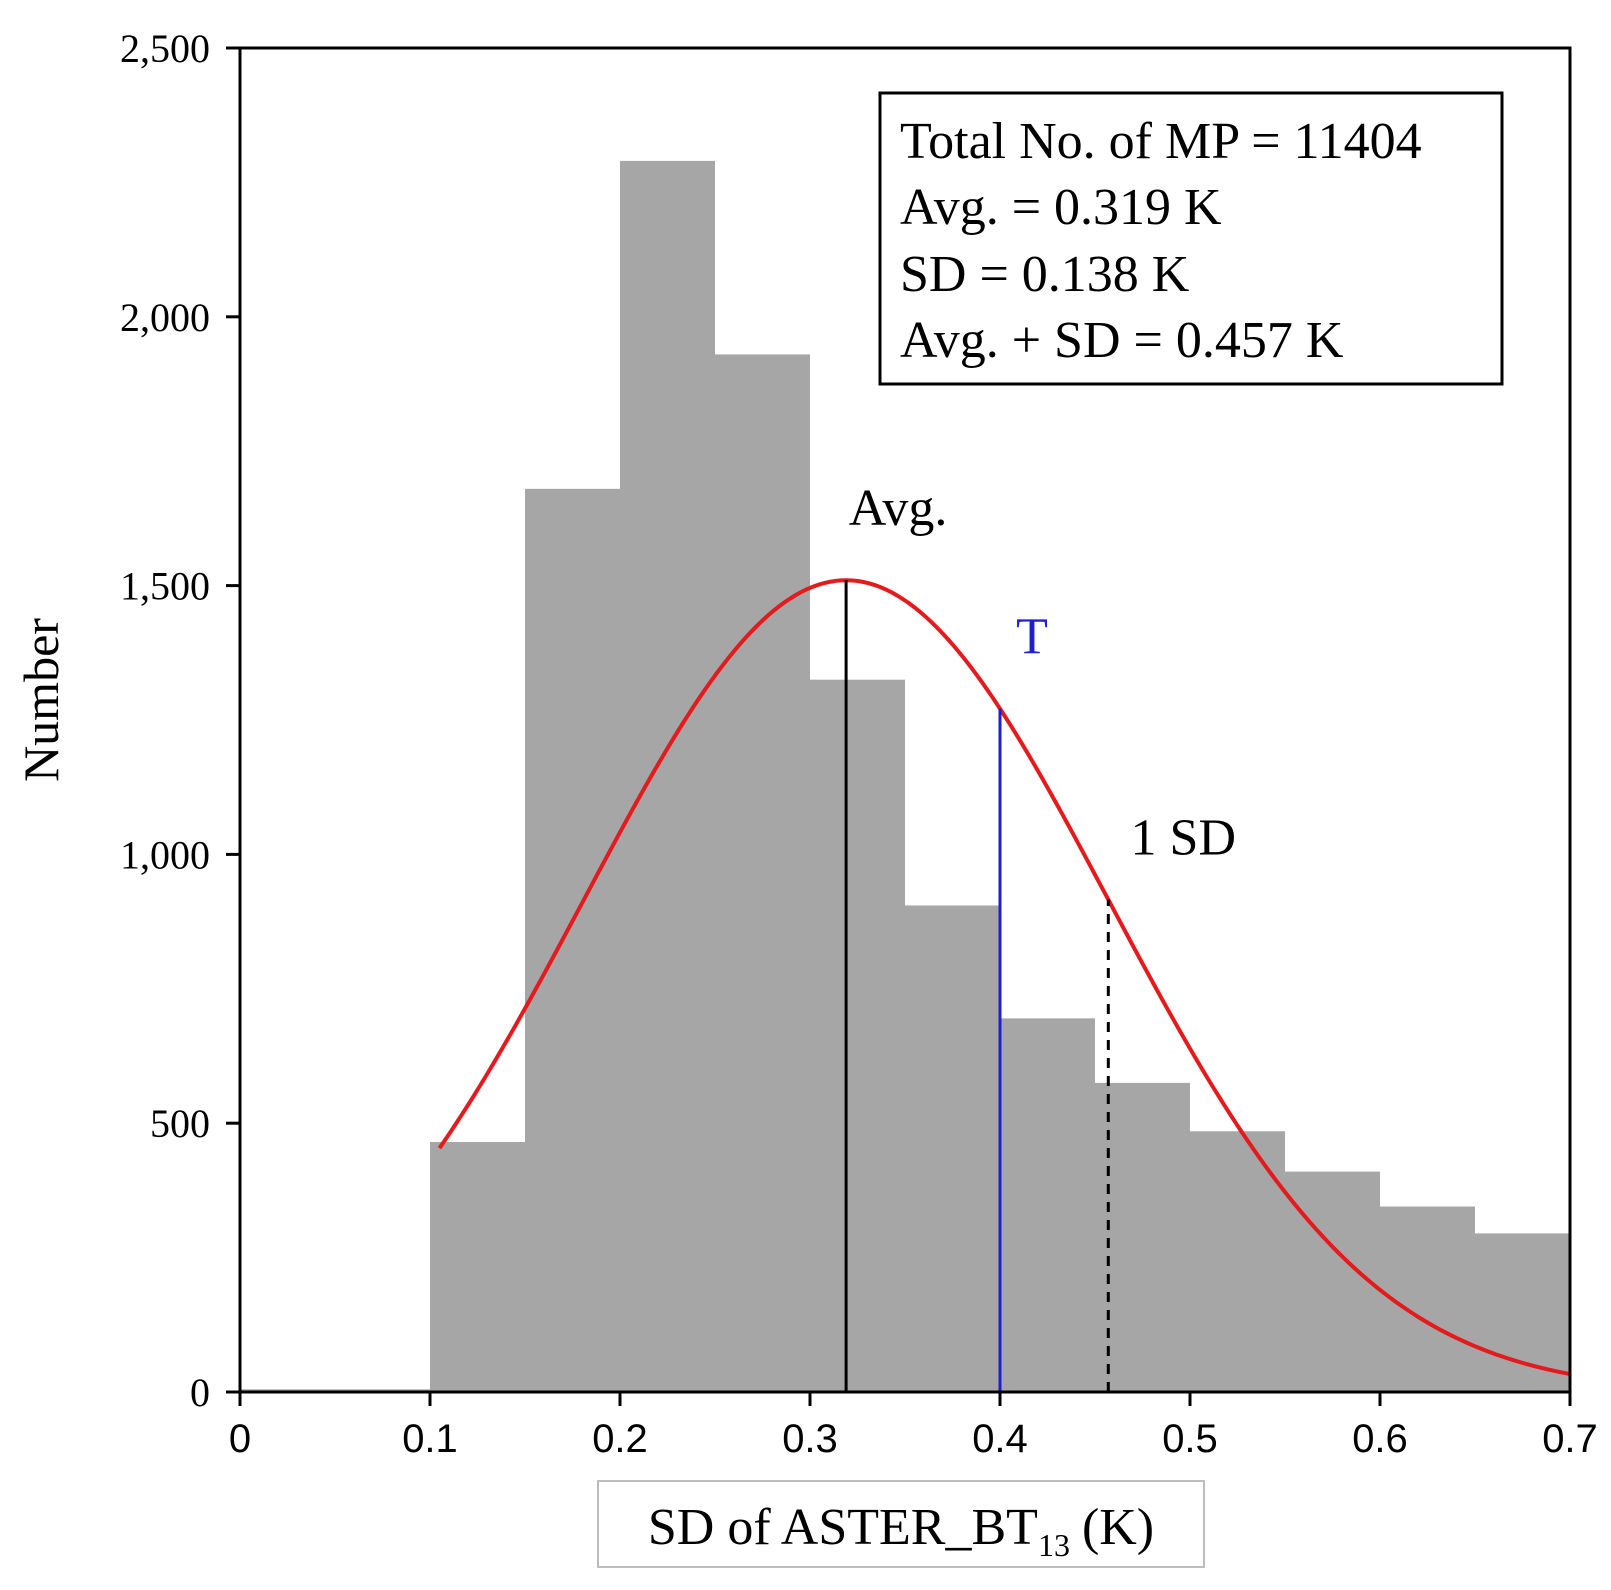 The image size is (1611, 1590). Describe the element at coordinates (1045, 274) in the screenshot. I see `stats-sd: SD = 0.138 K` at that location.